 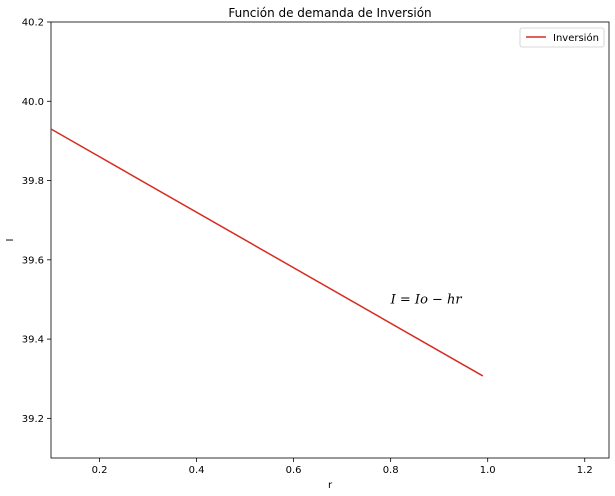 I want to click on y-tick-label: 40.0, so click(x=33, y=102).